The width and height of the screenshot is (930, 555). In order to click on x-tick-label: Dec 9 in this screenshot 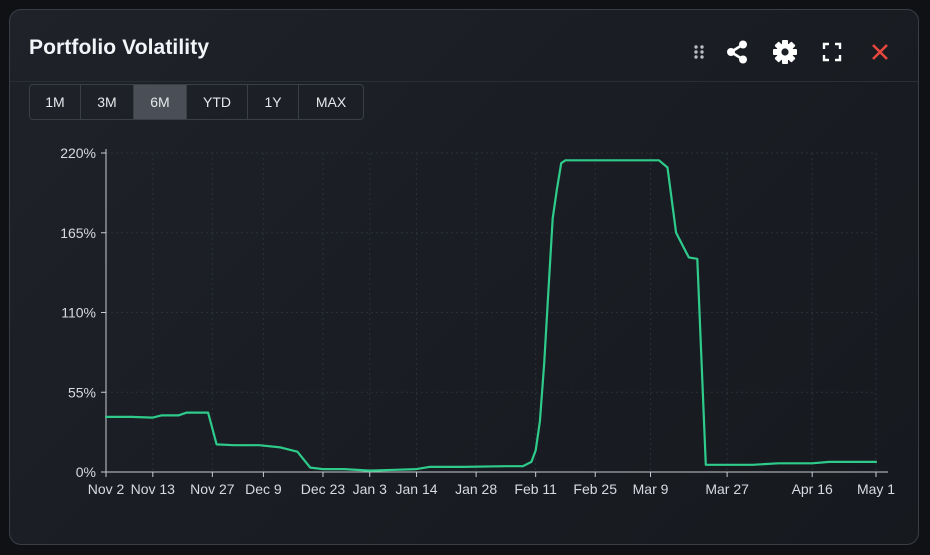, I will do `click(263, 489)`.